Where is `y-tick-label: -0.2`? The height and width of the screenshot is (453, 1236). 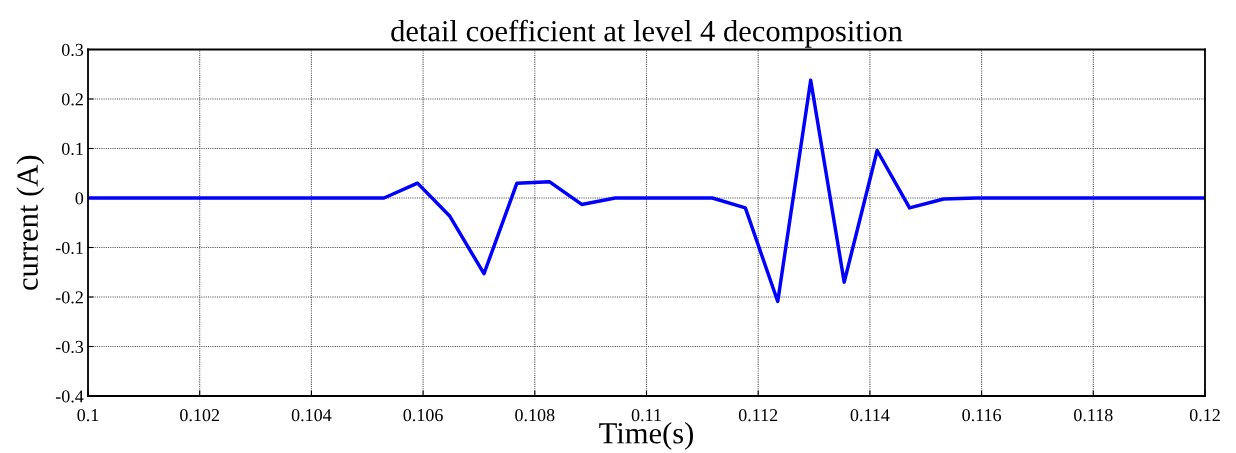
y-tick-label: -0.2 is located at coordinates (69, 297).